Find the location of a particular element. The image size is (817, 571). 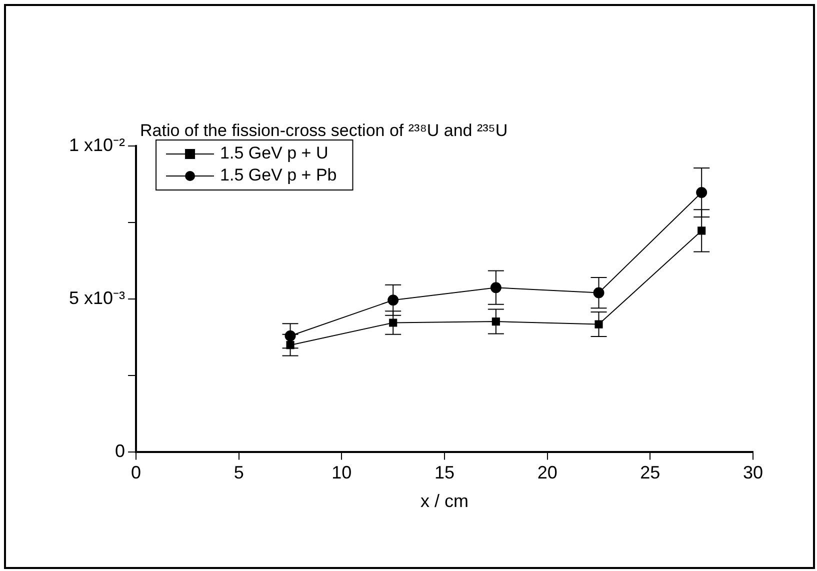

legend-label: 1.5 GeV p + Pb is located at coordinates (278, 175).